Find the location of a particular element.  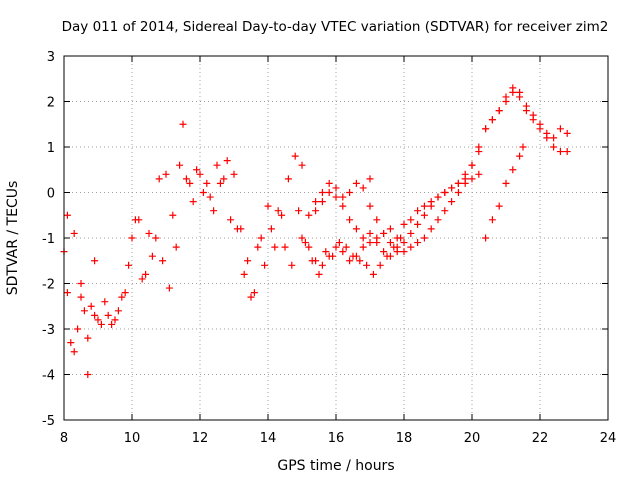

series-track-e is located at coordinates (441, 172).